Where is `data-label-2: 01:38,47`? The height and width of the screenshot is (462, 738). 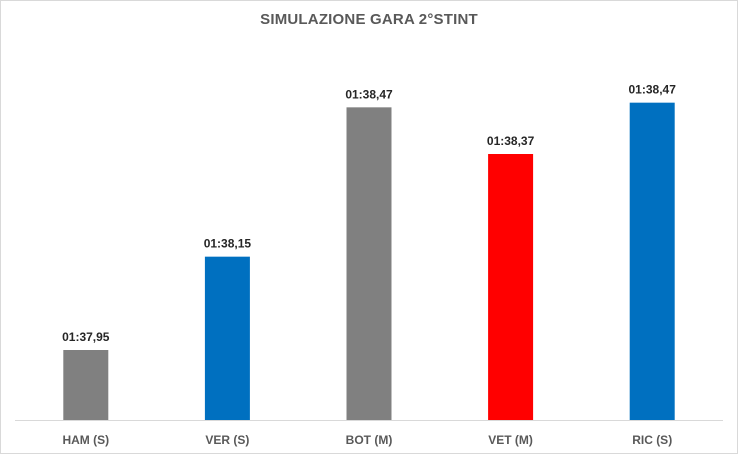 data-label-2: 01:38,47 is located at coordinates (369, 94).